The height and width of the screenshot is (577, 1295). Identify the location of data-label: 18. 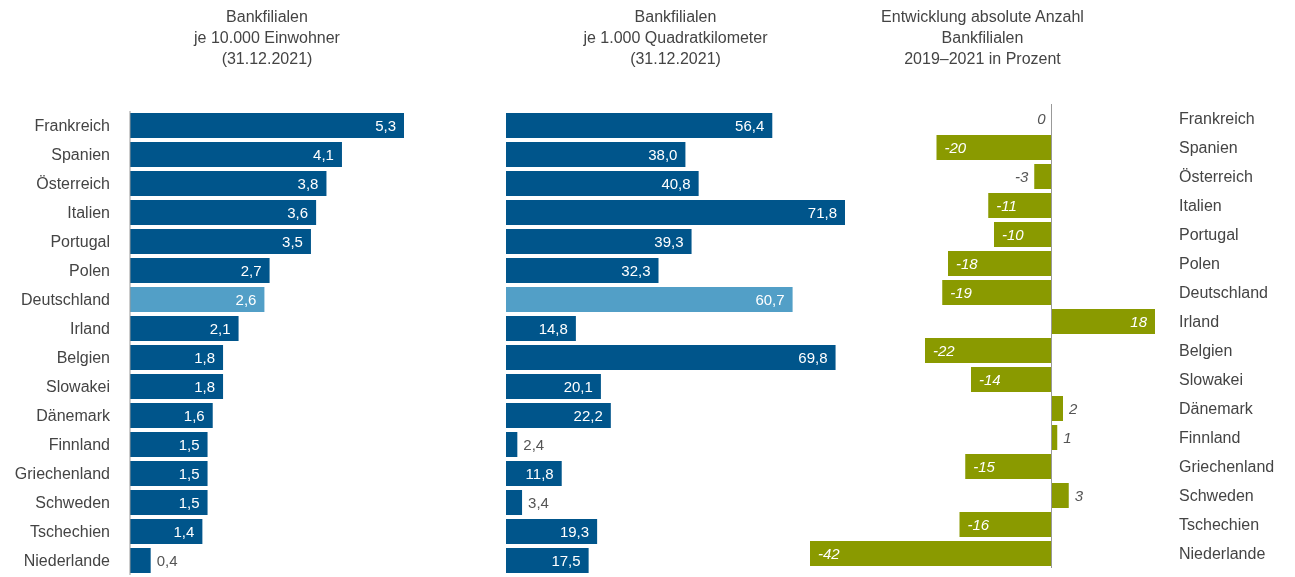
(1139, 321).